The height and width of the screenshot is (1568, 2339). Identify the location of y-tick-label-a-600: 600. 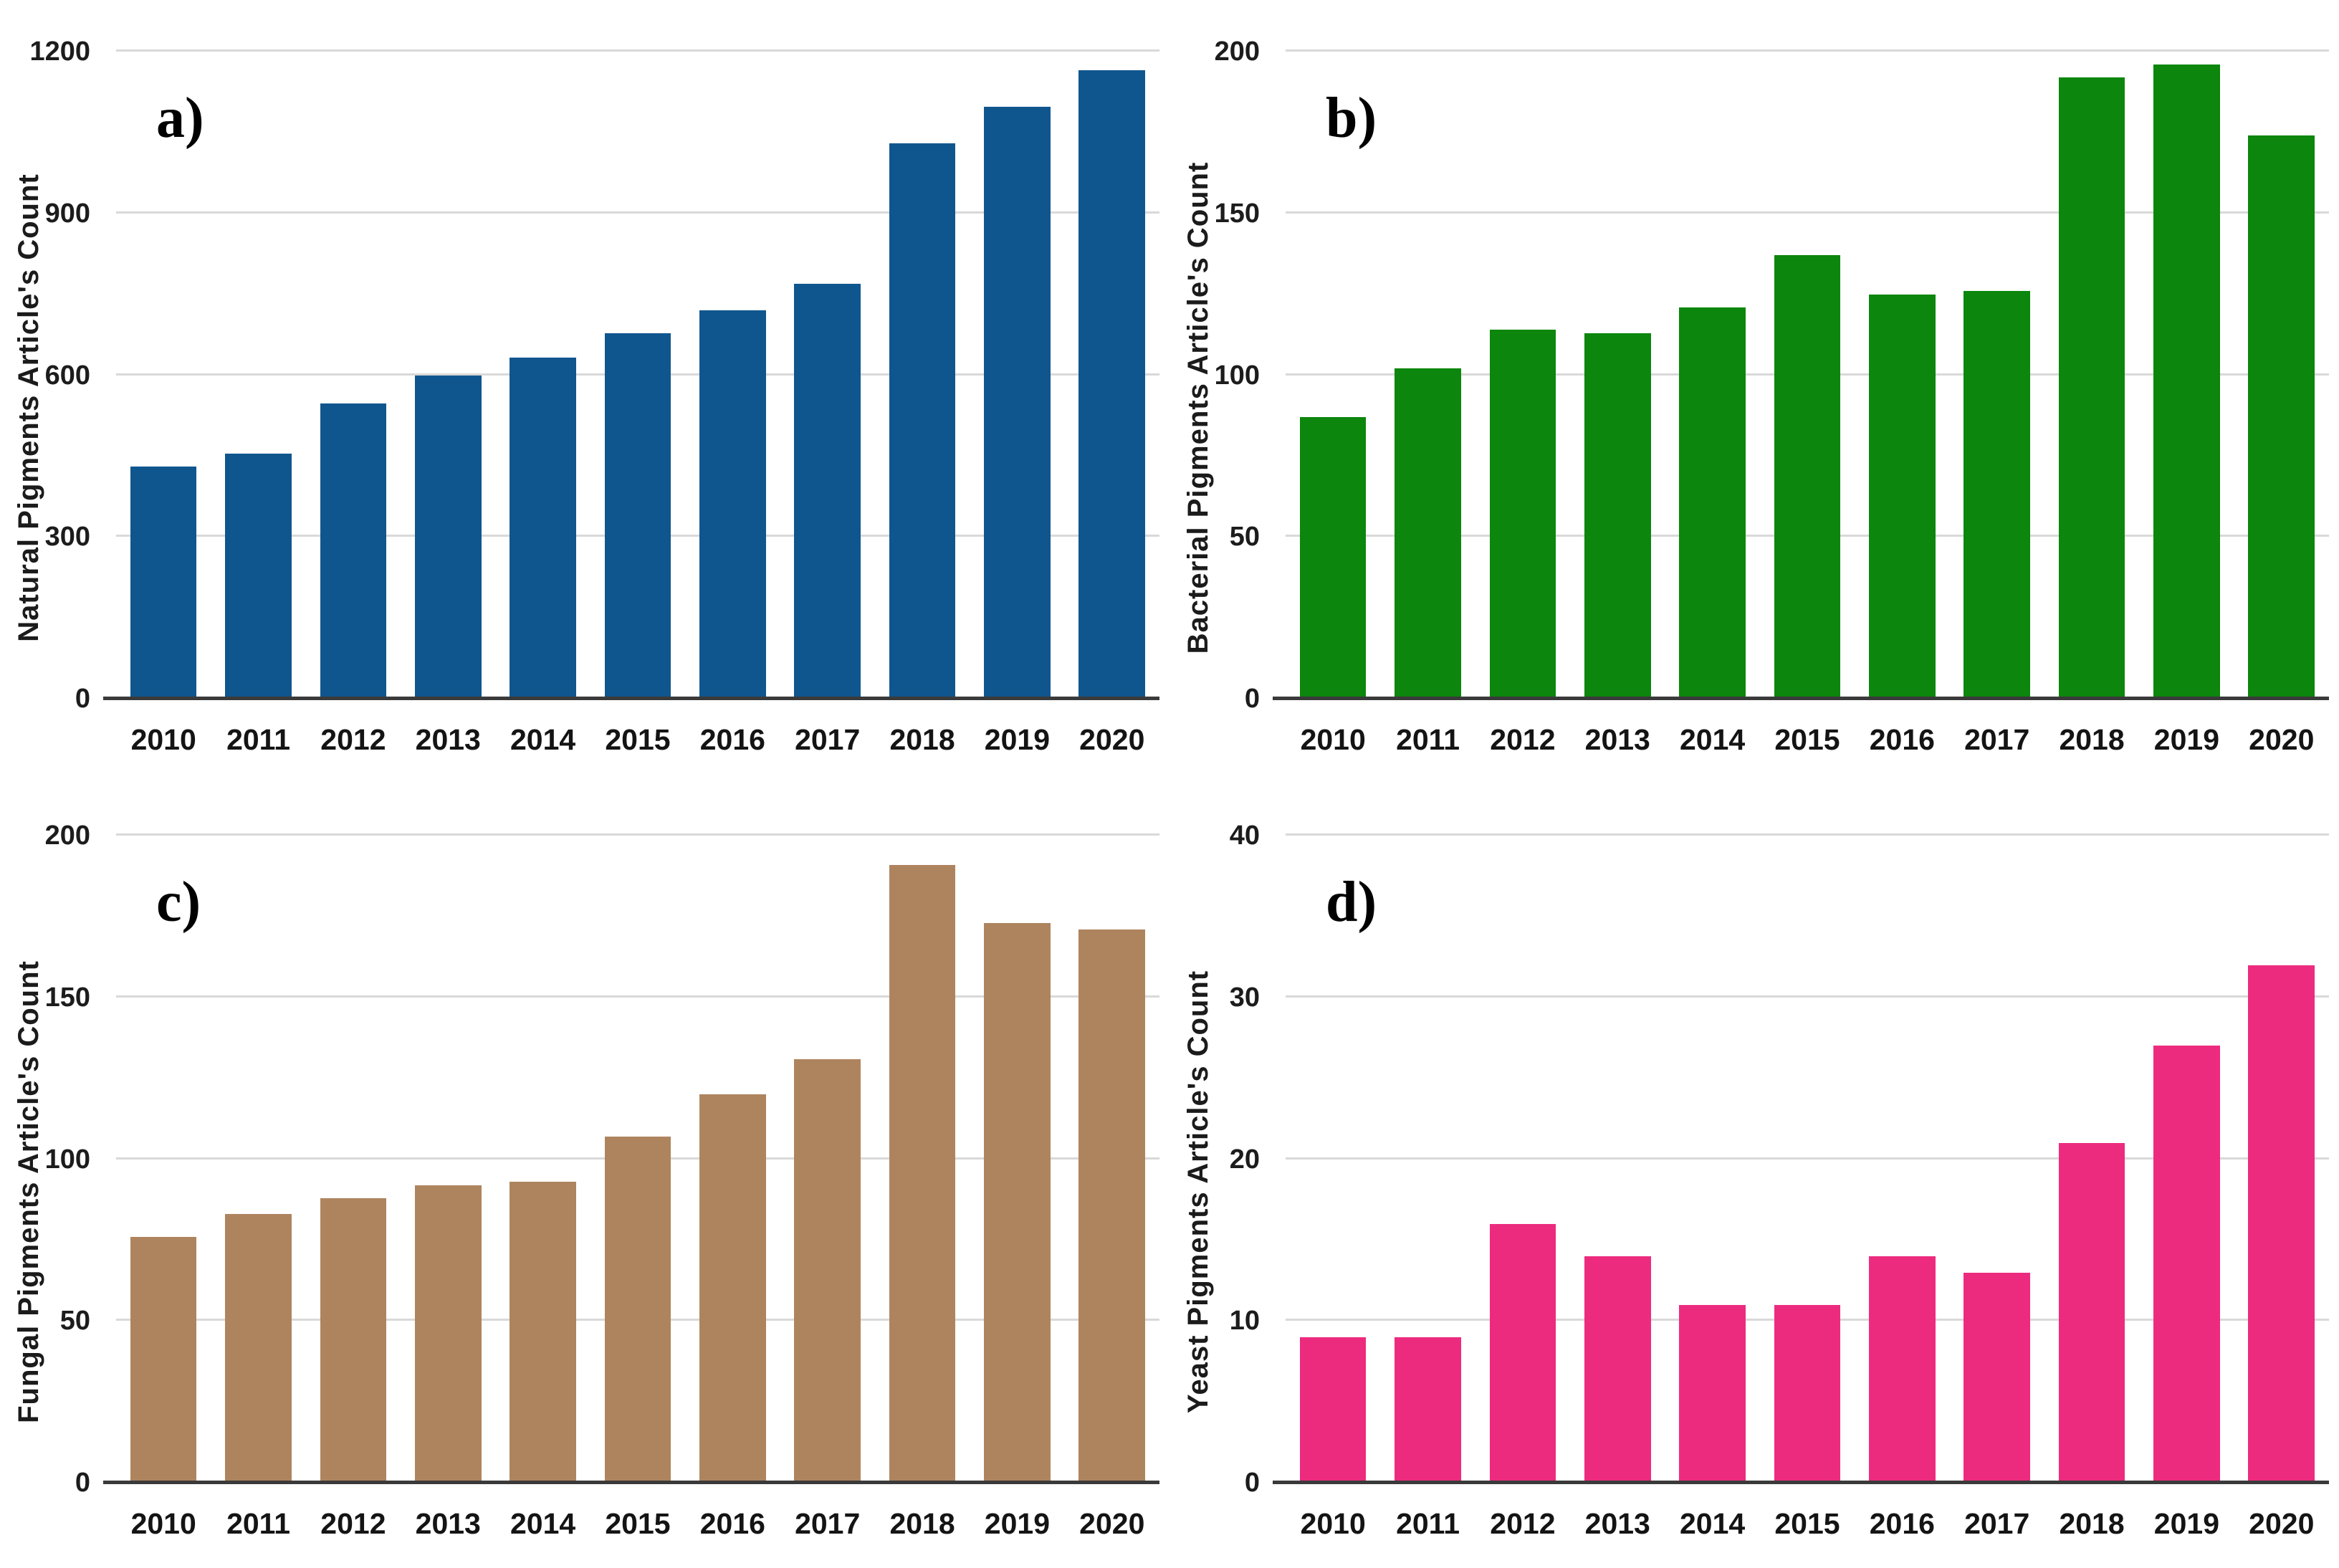
(67, 375).